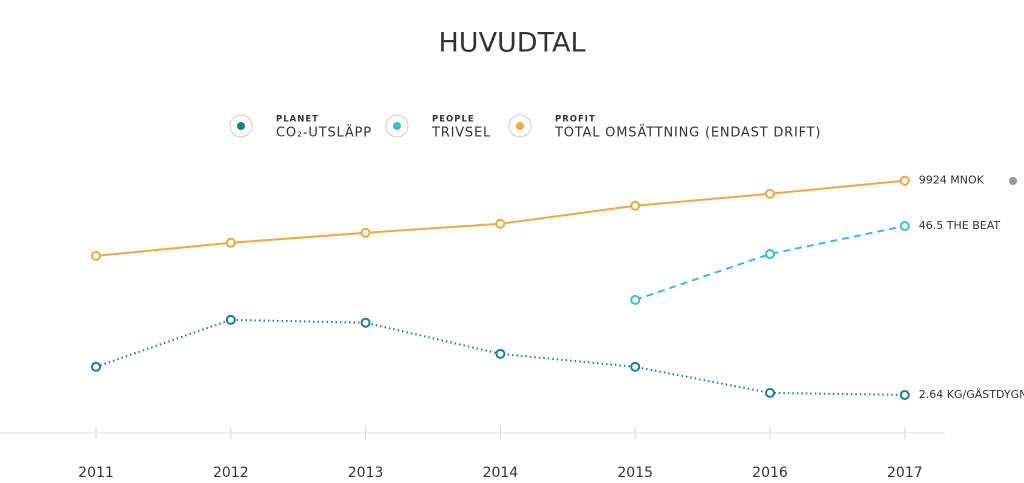  I want to click on legend-group: PROFIT, so click(575, 120).